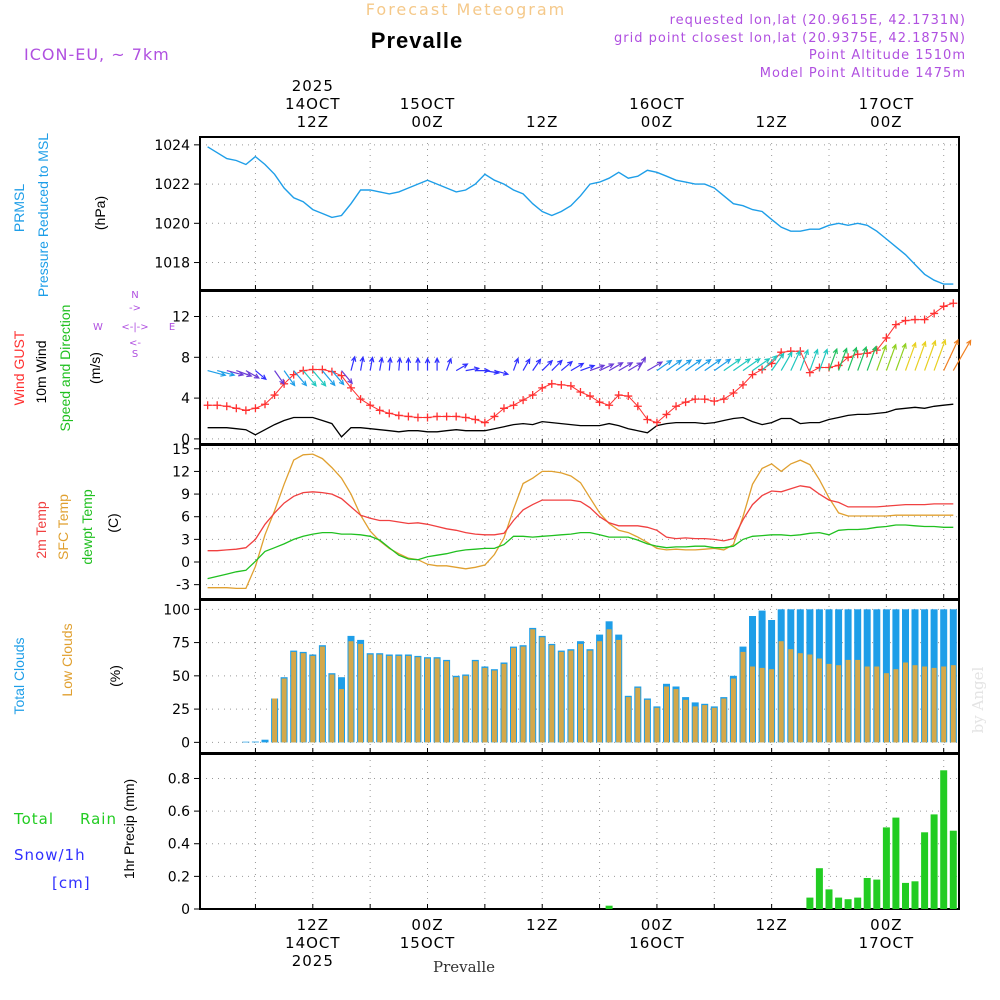  I want to click on prmsl-line, so click(580, 215).